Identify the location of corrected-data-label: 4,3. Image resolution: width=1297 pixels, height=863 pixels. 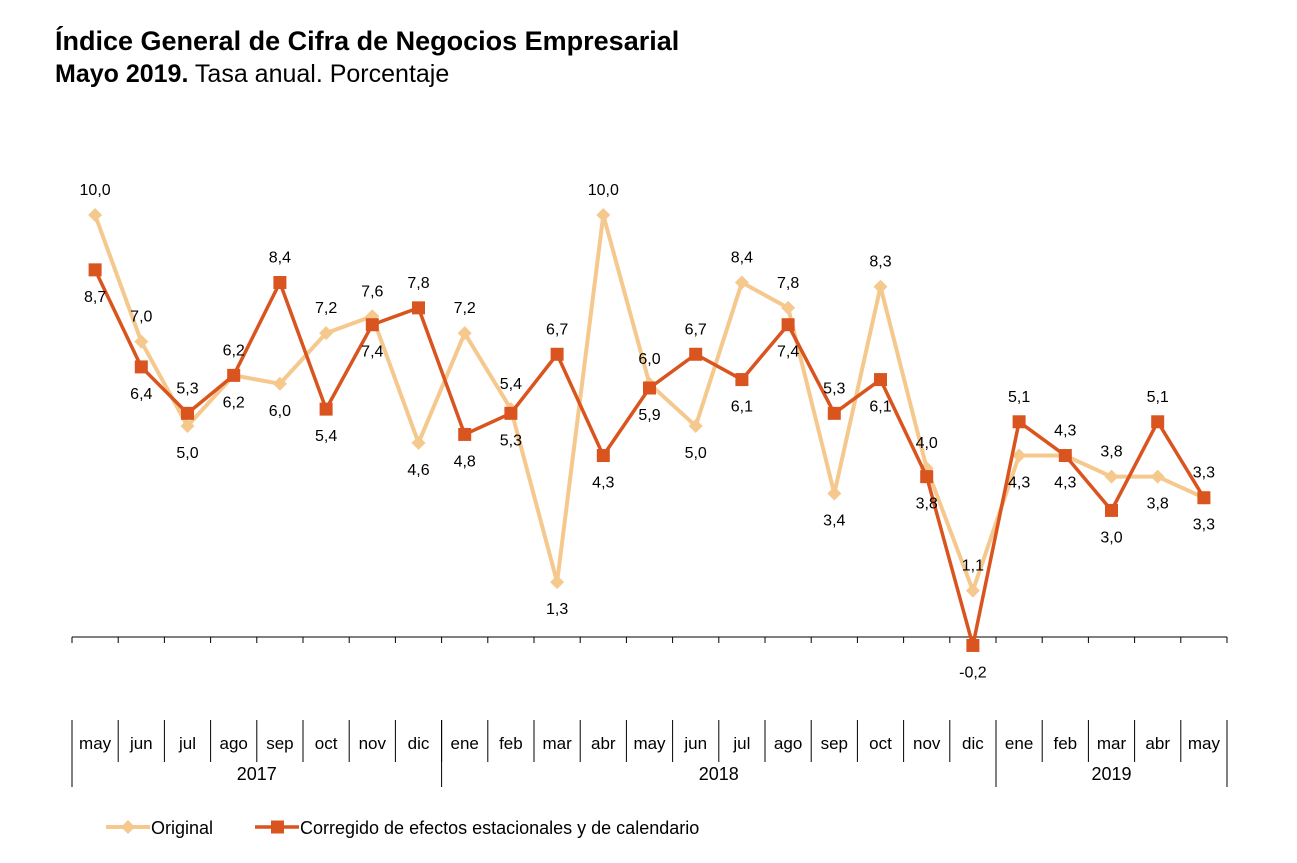
(1065, 431).